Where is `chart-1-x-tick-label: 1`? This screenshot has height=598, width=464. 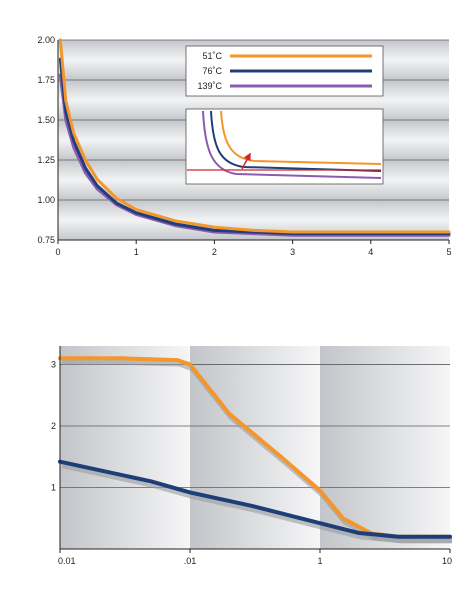 chart-1-x-tick-label: 1 is located at coordinates (136, 252).